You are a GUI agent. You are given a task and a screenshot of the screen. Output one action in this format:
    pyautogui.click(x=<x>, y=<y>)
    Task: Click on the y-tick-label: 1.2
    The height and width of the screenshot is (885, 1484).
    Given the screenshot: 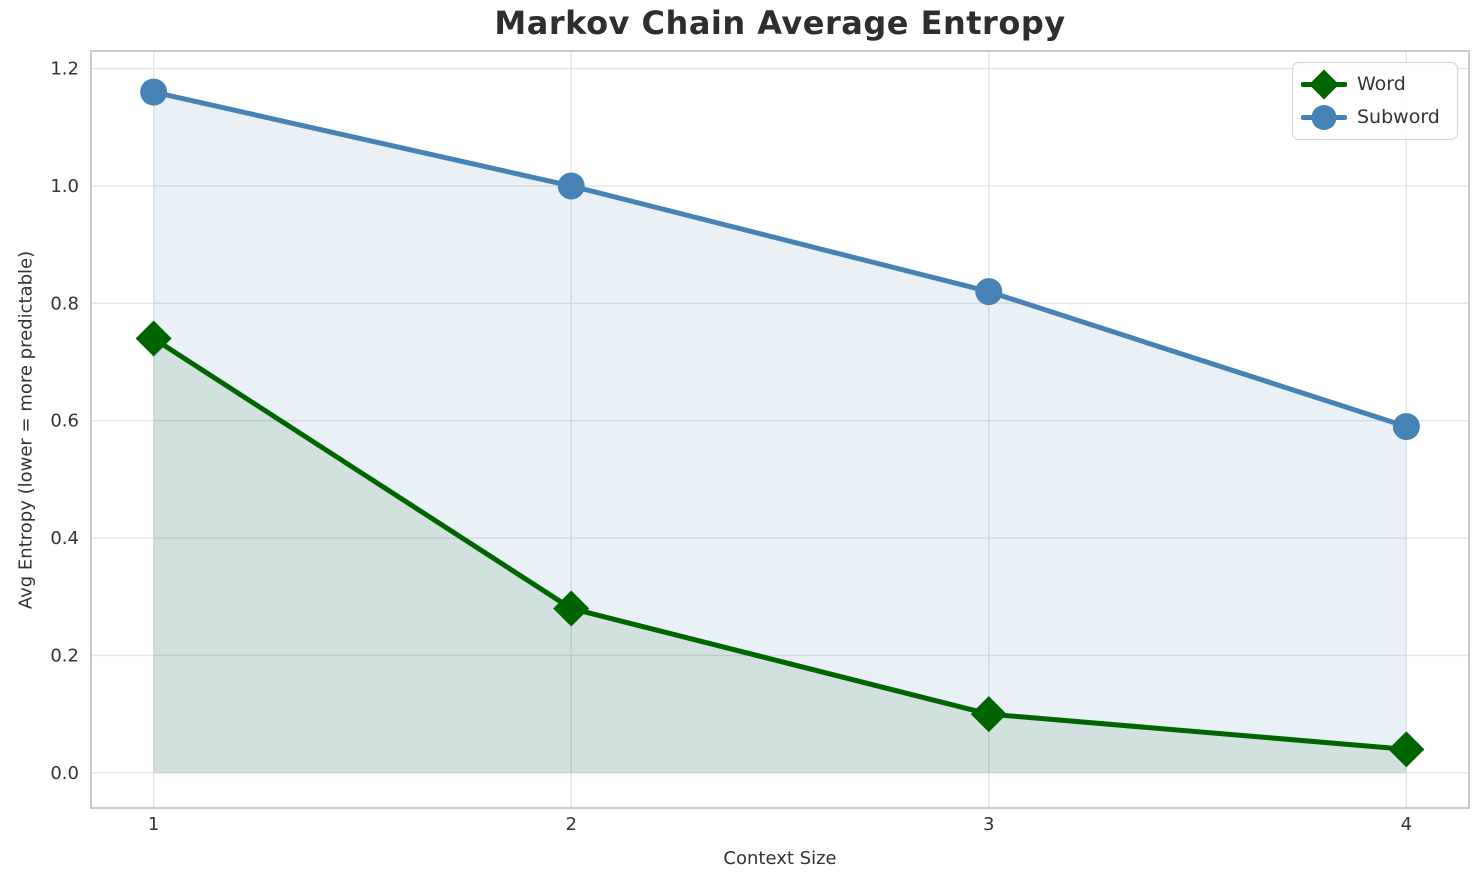 What is the action you would take?
    pyautogui.click(x=64, y=69)
    